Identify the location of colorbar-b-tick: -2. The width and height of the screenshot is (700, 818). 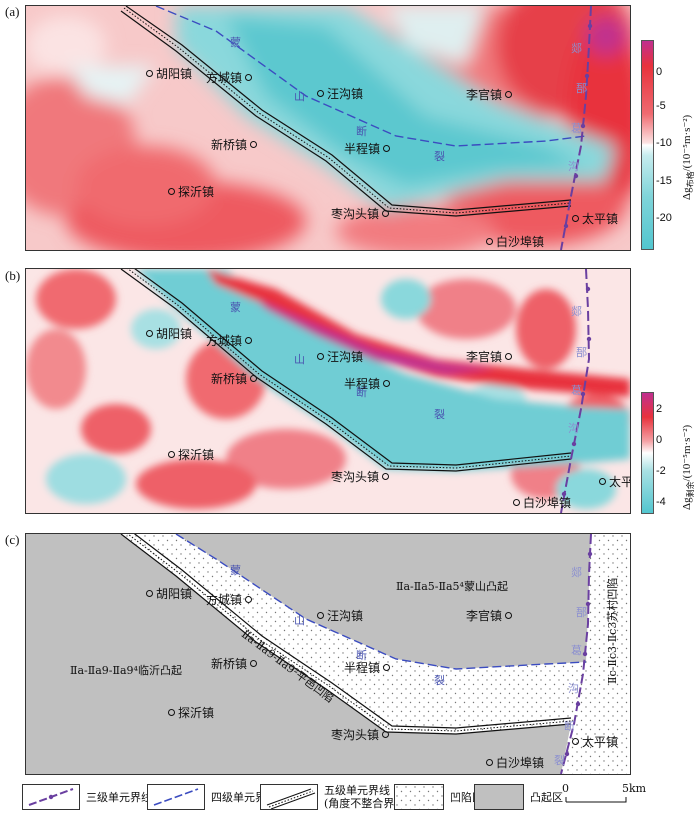
(661, 471).